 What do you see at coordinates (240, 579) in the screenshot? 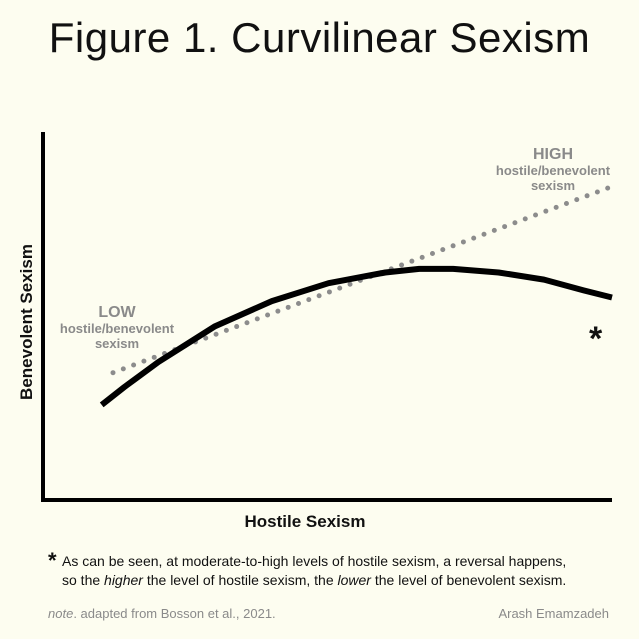
I see `footnote-line2-mid: the level of hostile sexism, the` at bounding box center [240, 579].